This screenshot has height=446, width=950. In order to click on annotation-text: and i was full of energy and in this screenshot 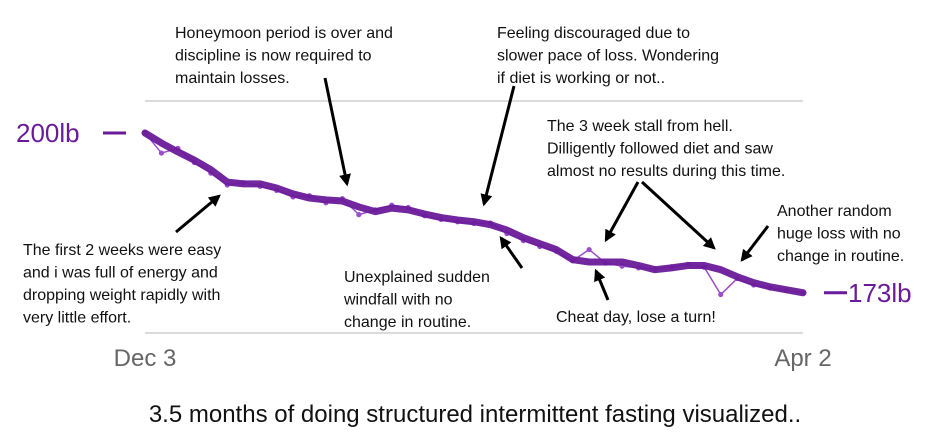, I will do `click(120, 273)`.